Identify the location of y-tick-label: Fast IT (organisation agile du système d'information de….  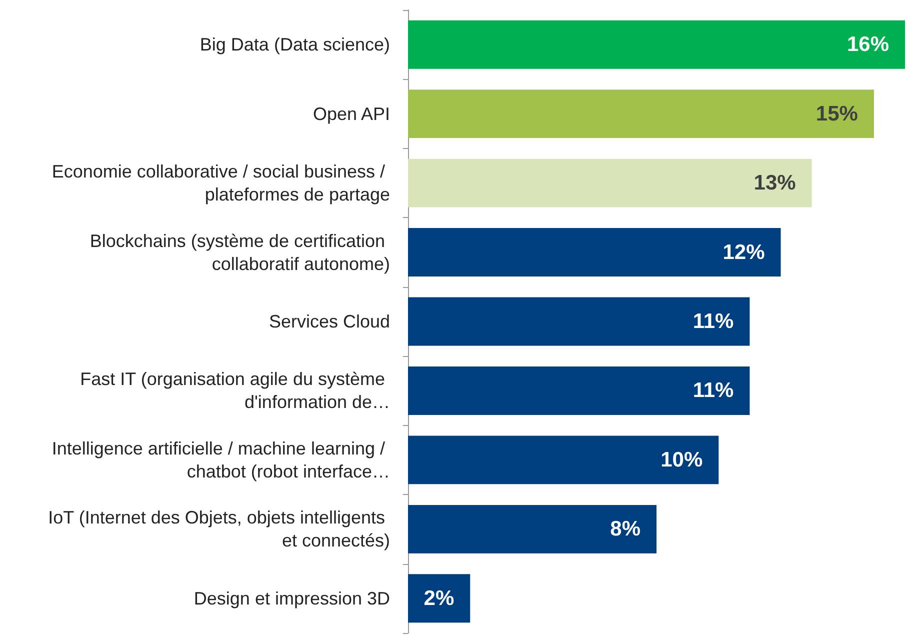
(235, 390).